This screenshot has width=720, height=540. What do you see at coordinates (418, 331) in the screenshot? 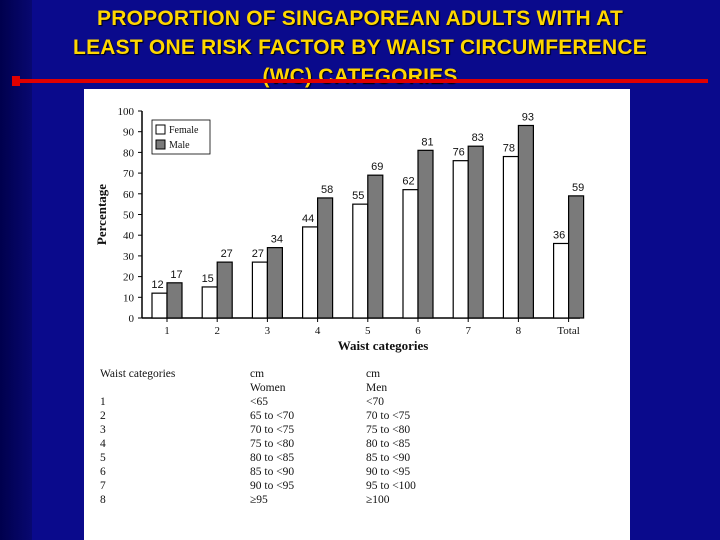
I see `x-tick-label: 6` at bounding box center [418, 331].